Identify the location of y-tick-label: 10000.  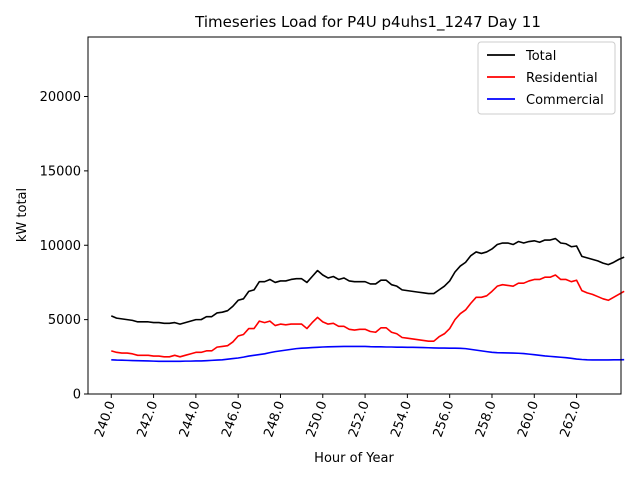
(60, 246).